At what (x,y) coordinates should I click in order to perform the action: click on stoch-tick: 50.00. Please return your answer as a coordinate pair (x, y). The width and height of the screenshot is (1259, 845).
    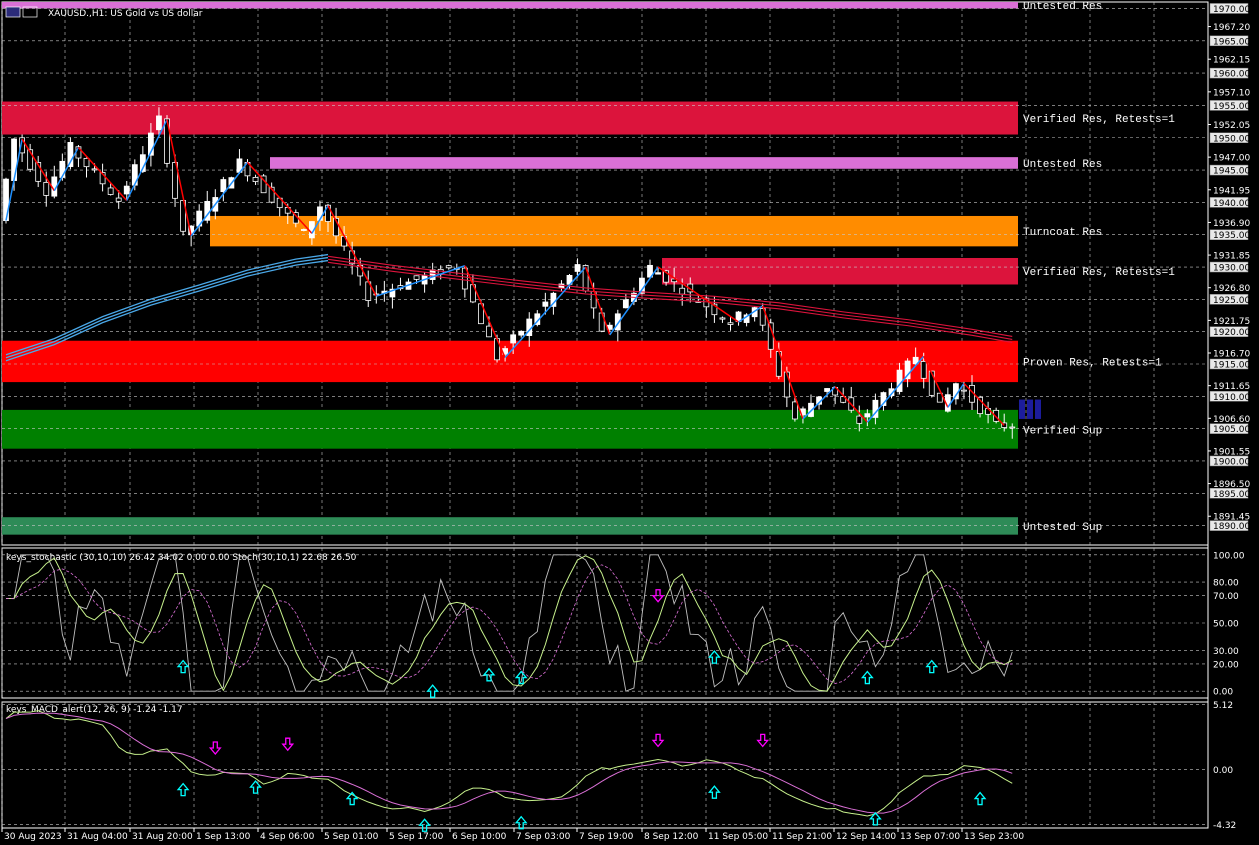
    Looking at the image, I should click on (1226, 625).